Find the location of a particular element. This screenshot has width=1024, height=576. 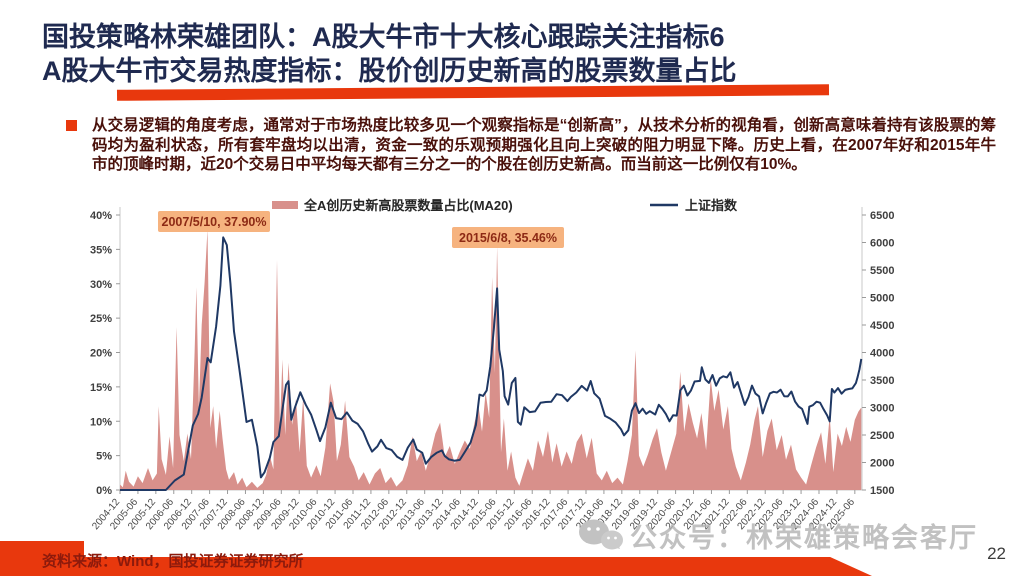

svg-text: 15% is located at coordinates (101, 388).